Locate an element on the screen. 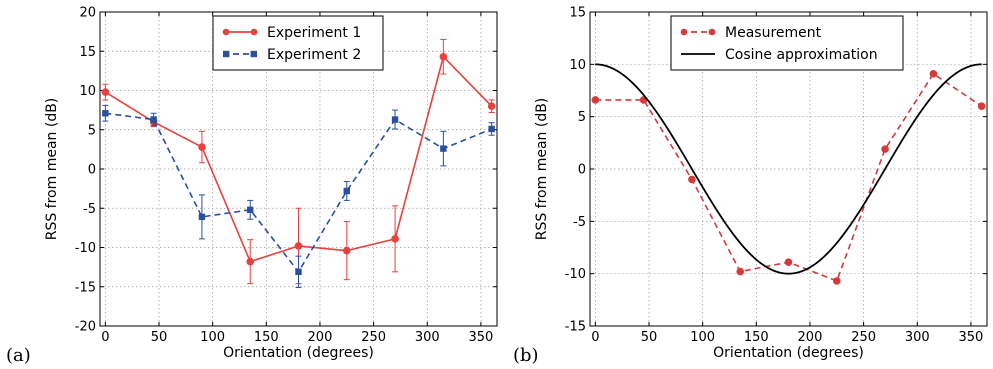 The height and width of the screenshot is (369, 993). legend-label: Experiment 2 is located at coordinates (314, 55).